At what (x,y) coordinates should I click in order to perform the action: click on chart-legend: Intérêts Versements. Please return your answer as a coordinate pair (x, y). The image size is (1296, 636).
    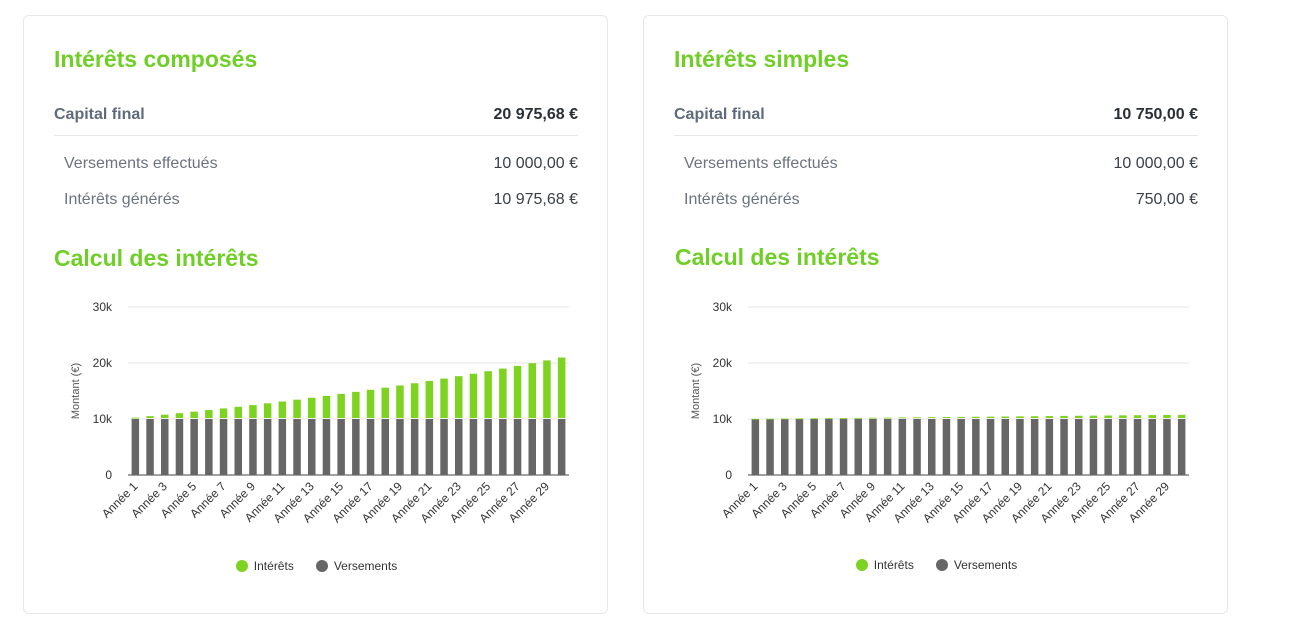
    Looking at the image, I should click on (316, 566).